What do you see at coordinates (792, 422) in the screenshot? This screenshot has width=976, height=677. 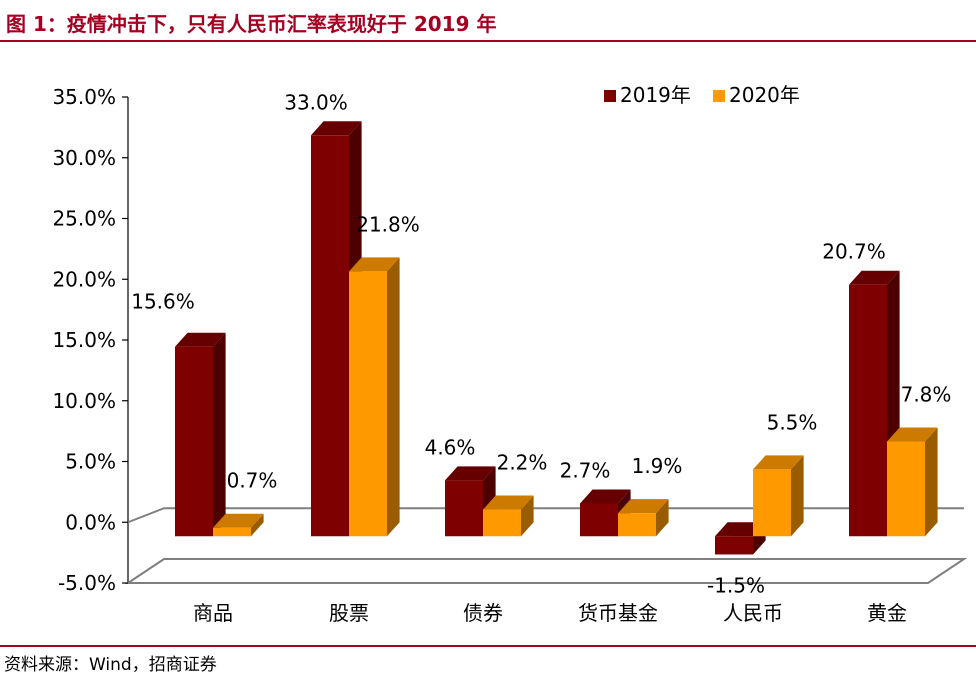 I see `data-label-2020-人民币: 5.5%` at bounding box center [792, 422].